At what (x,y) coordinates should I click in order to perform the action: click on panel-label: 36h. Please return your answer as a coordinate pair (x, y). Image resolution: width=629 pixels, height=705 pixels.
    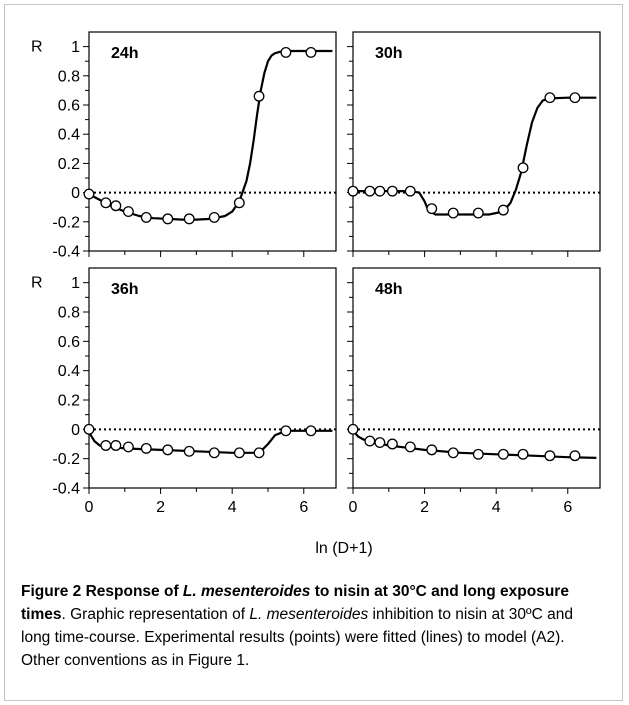
    Looking at the image, I should click on (125, 289).